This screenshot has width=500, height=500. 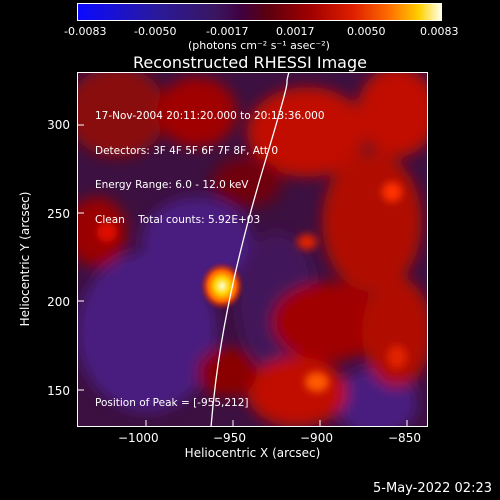 What do you see at coordinates (58, 125) in the screenshot?
I see `y-tick-label: 300` at bounding box center [58, 125].